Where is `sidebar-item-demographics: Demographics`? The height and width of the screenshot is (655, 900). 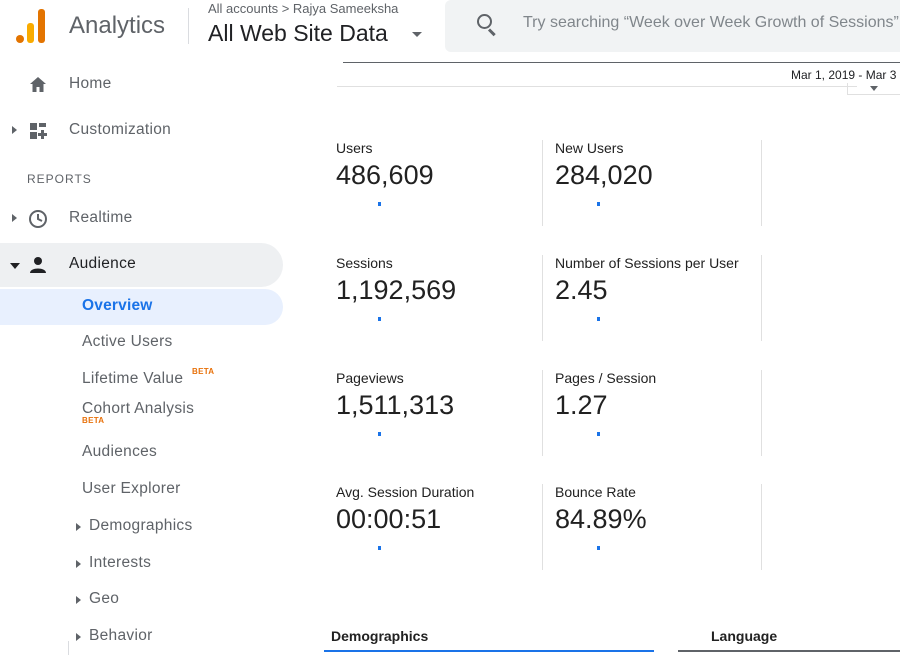 sidebar-item-demographics: Demographics is located at coordinates (141, 527).